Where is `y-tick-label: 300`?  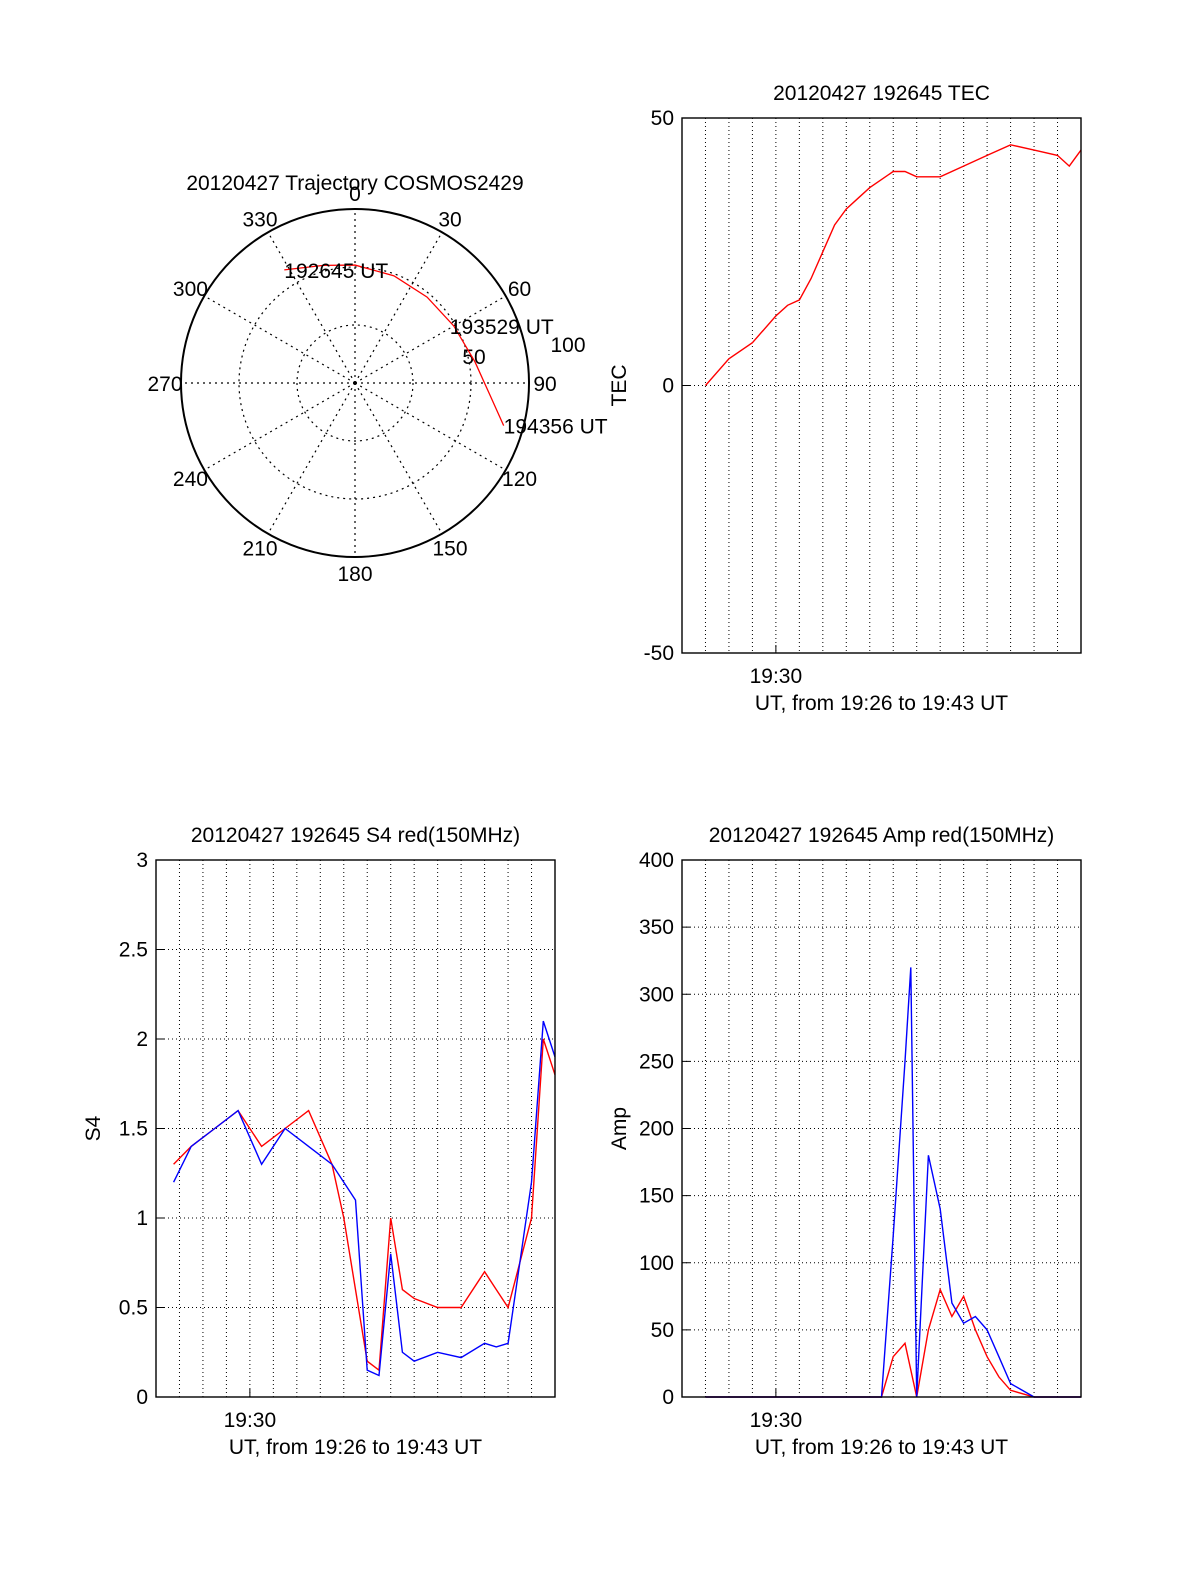
y-tick-label: 300 is located at coordinates (656, 994).